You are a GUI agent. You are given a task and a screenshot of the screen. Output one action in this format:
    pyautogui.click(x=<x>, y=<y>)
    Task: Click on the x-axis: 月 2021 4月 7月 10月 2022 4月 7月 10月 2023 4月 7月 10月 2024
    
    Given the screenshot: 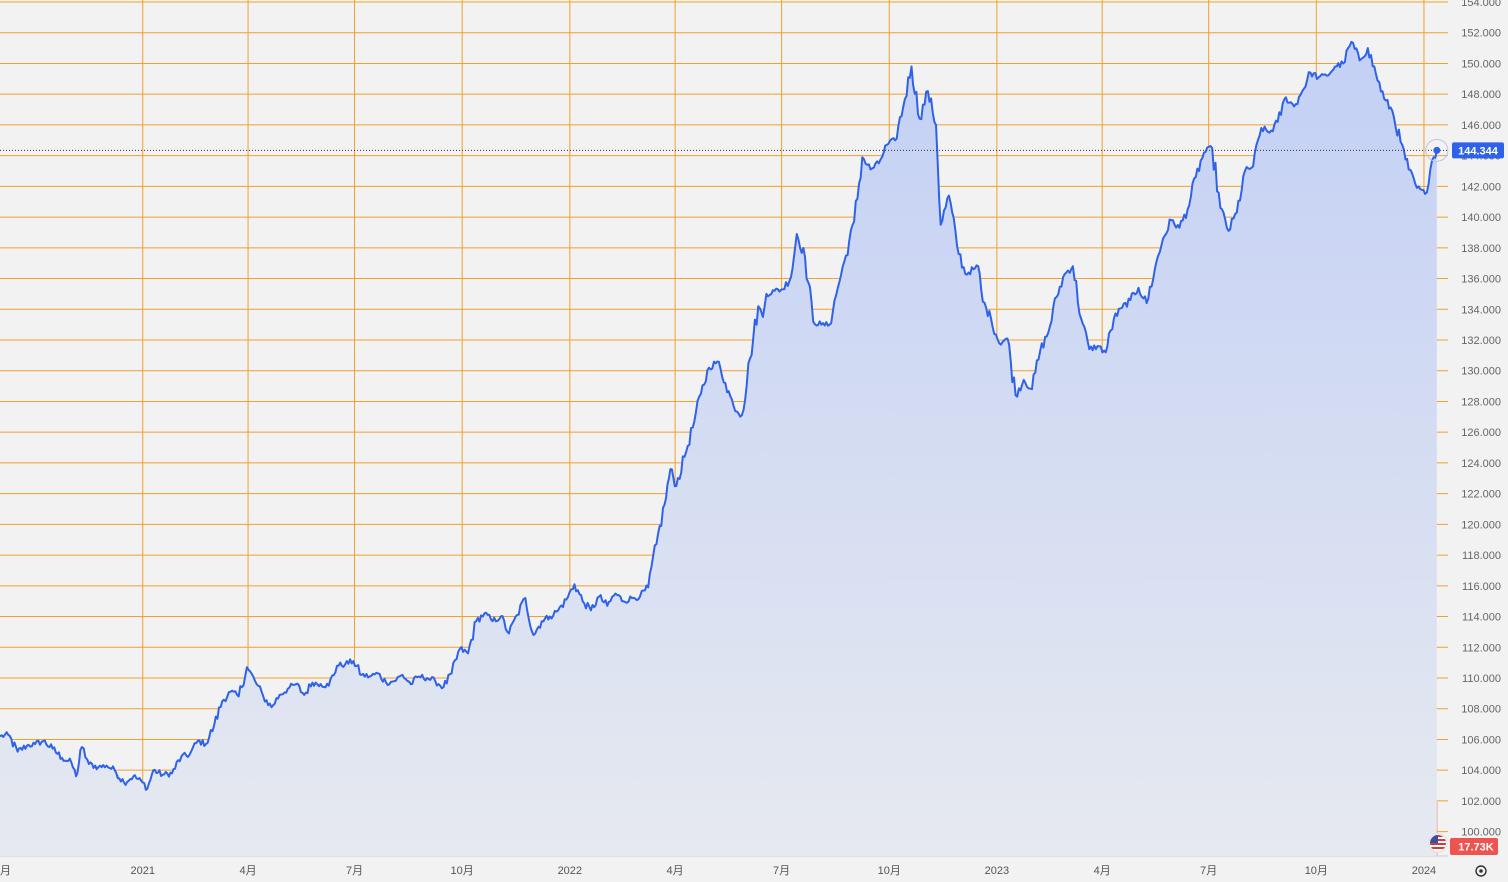 What is the action you would take?
    pyautogui.click(x=718, y=871)
    